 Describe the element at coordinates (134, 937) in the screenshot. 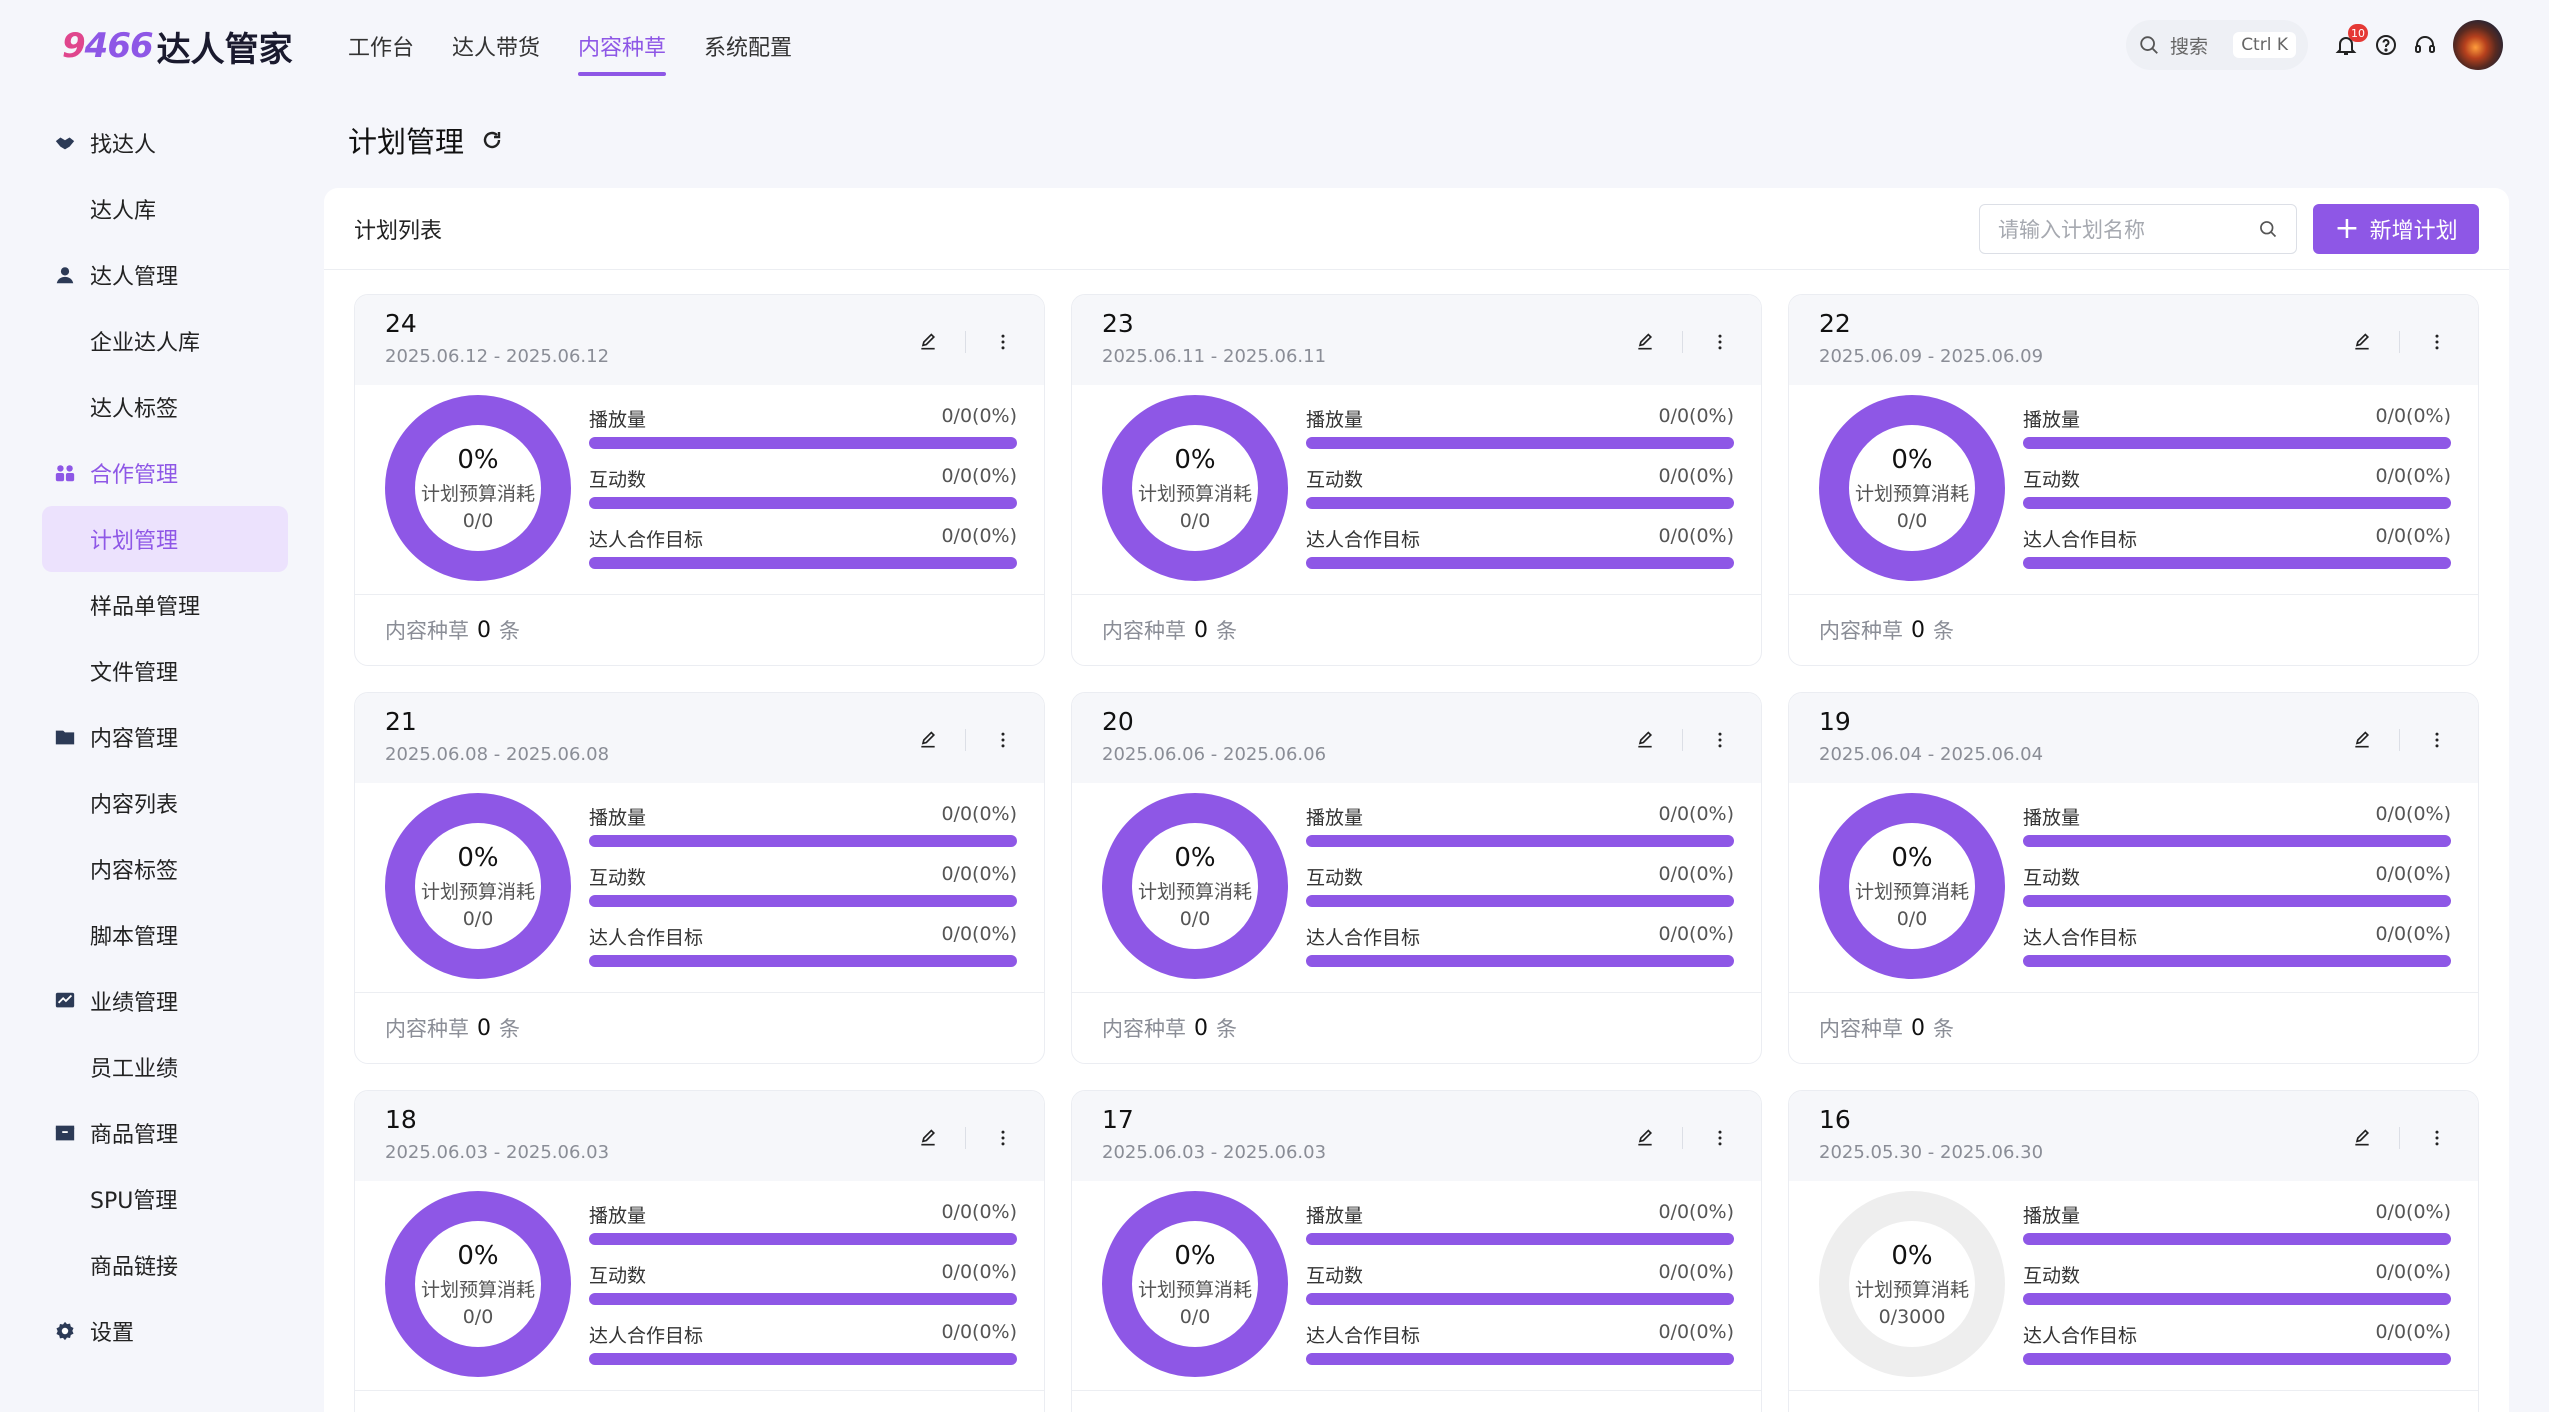

I see `sidebar-item: 脚本管理` at that location.